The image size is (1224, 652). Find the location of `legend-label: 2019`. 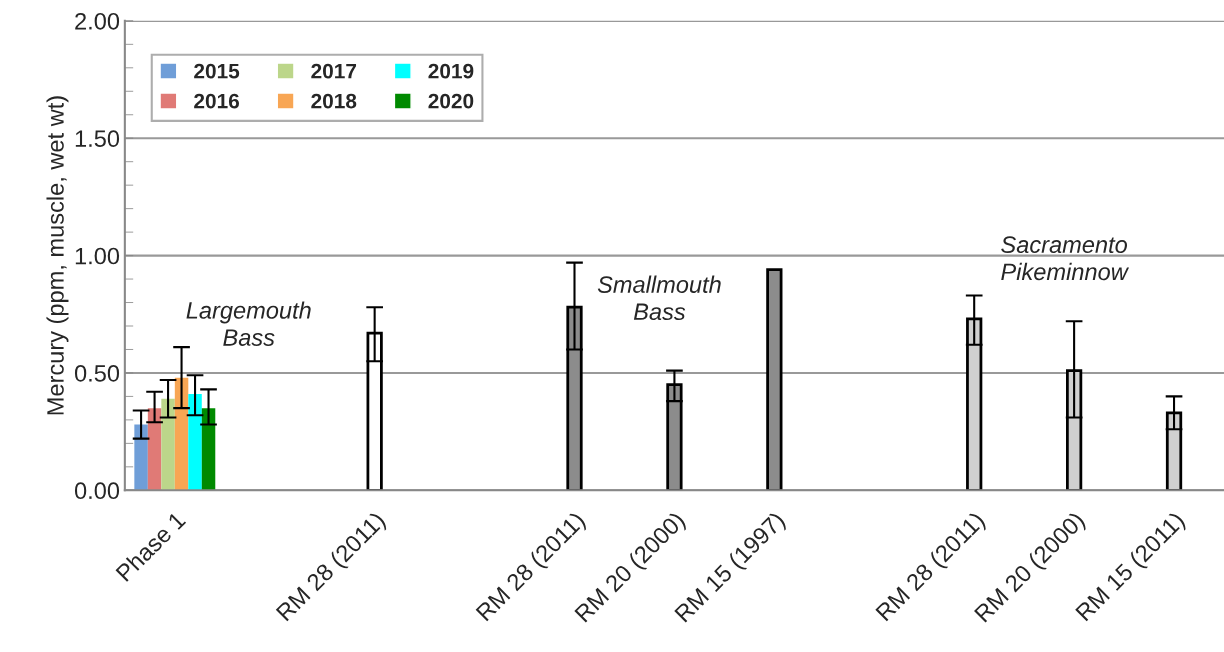

legend-label: 2019 is located at coordinates (451, 71).